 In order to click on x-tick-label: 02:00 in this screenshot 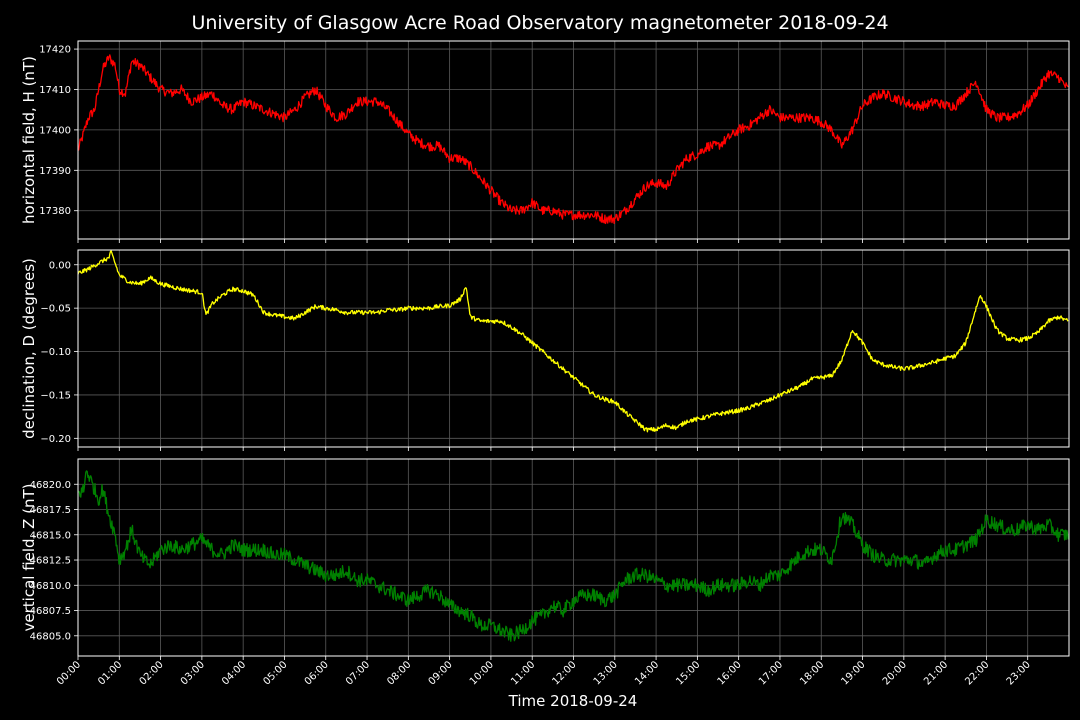, I will do `click(152, 673)`.